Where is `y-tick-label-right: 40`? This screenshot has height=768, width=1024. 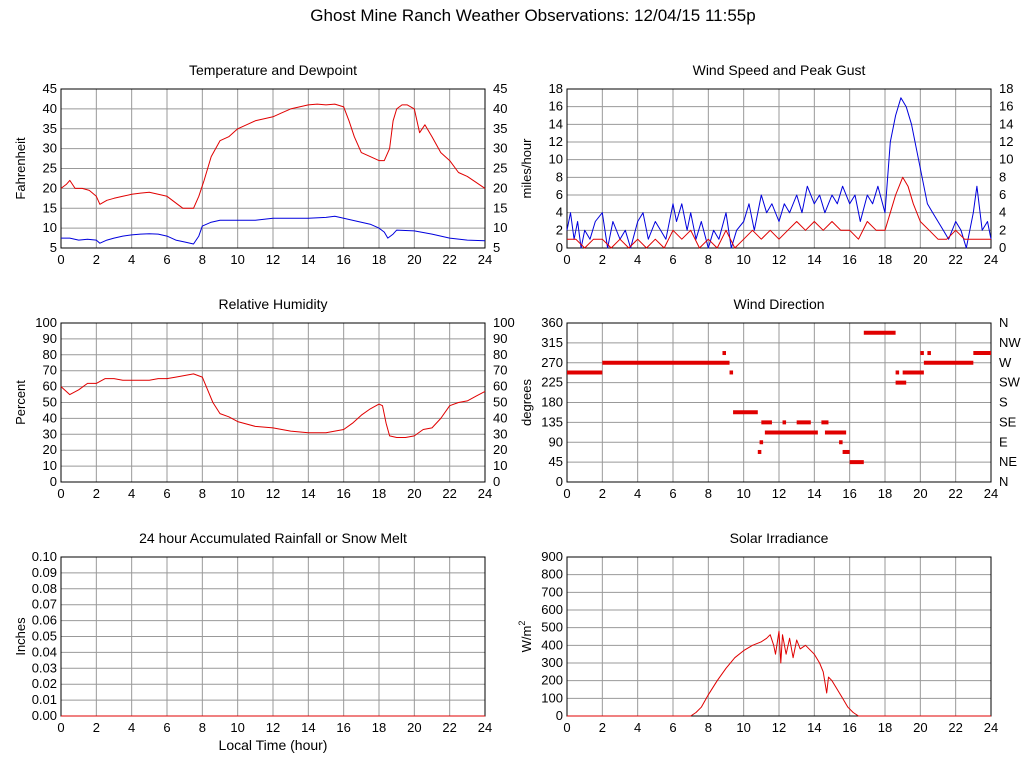
y-tick-label-right: 40 is located at coordinates (500, 417).